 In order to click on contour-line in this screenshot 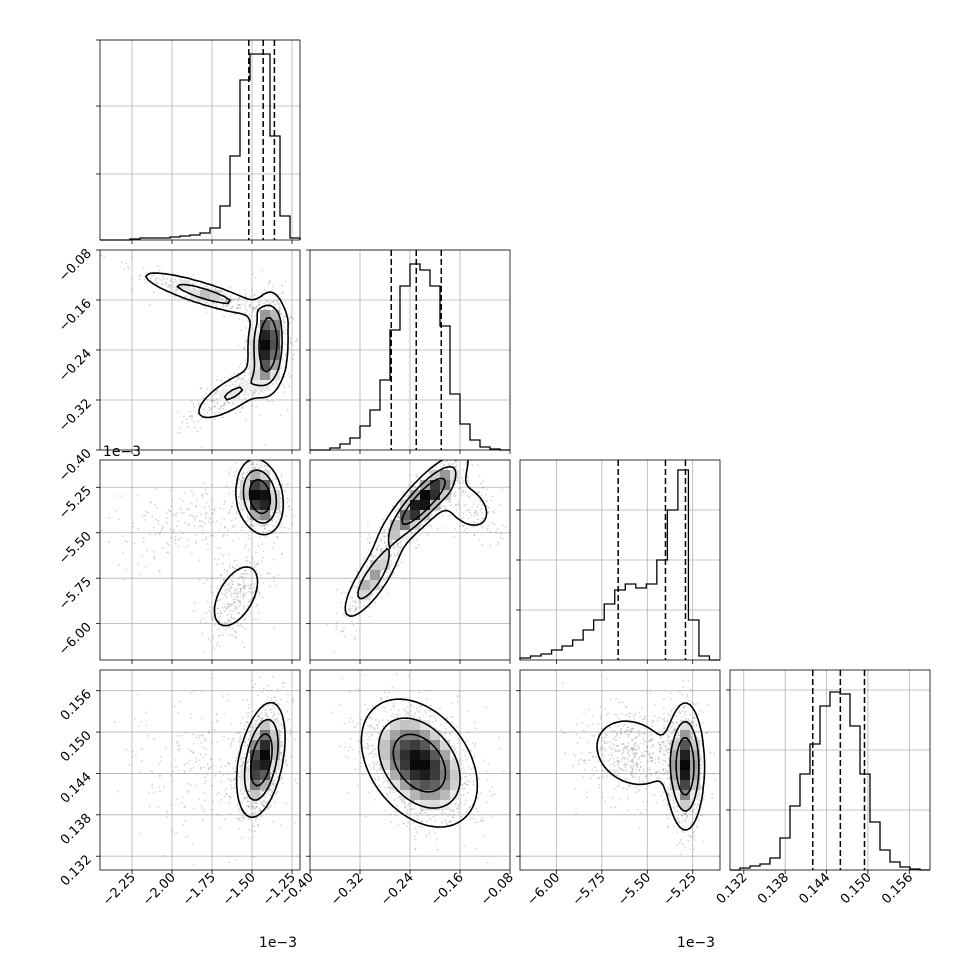, I will do `click(407, 532)`.